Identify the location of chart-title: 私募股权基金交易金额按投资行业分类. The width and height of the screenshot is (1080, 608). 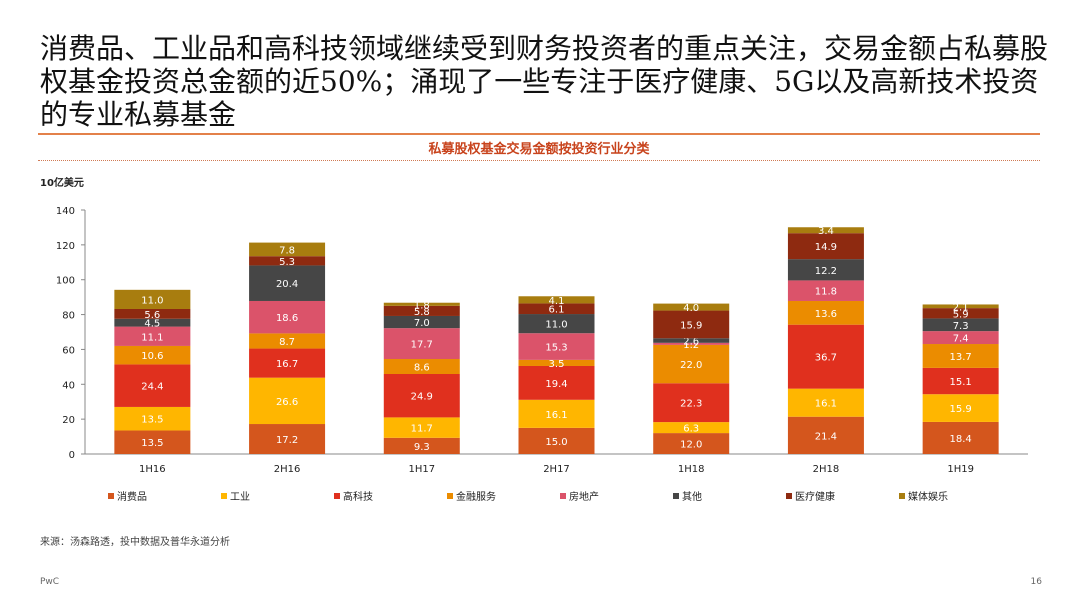
(539, 149).